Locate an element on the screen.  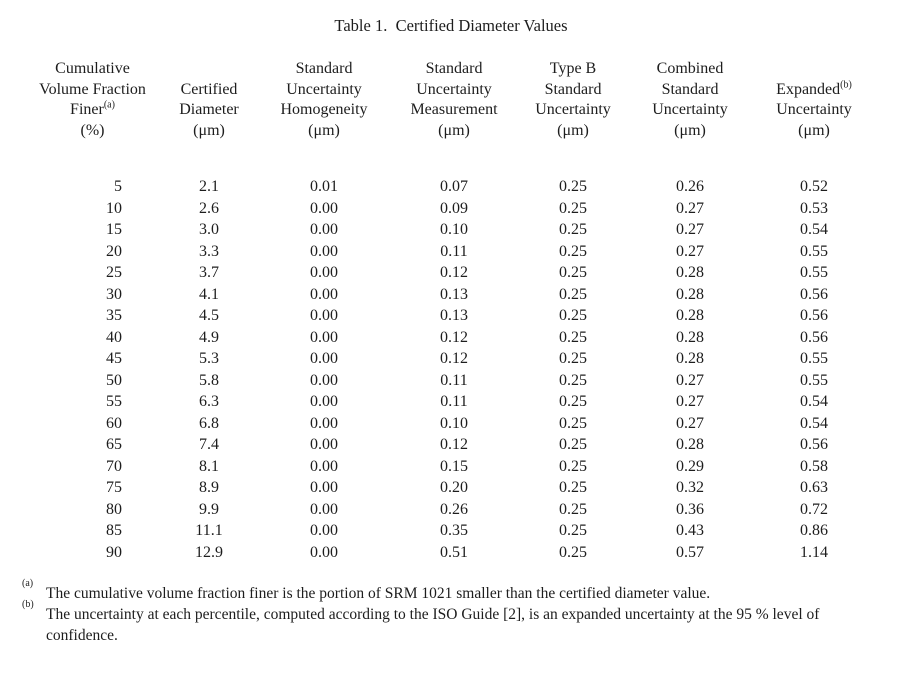
table-cell: 9.9 is located at coordinates (209, 509).